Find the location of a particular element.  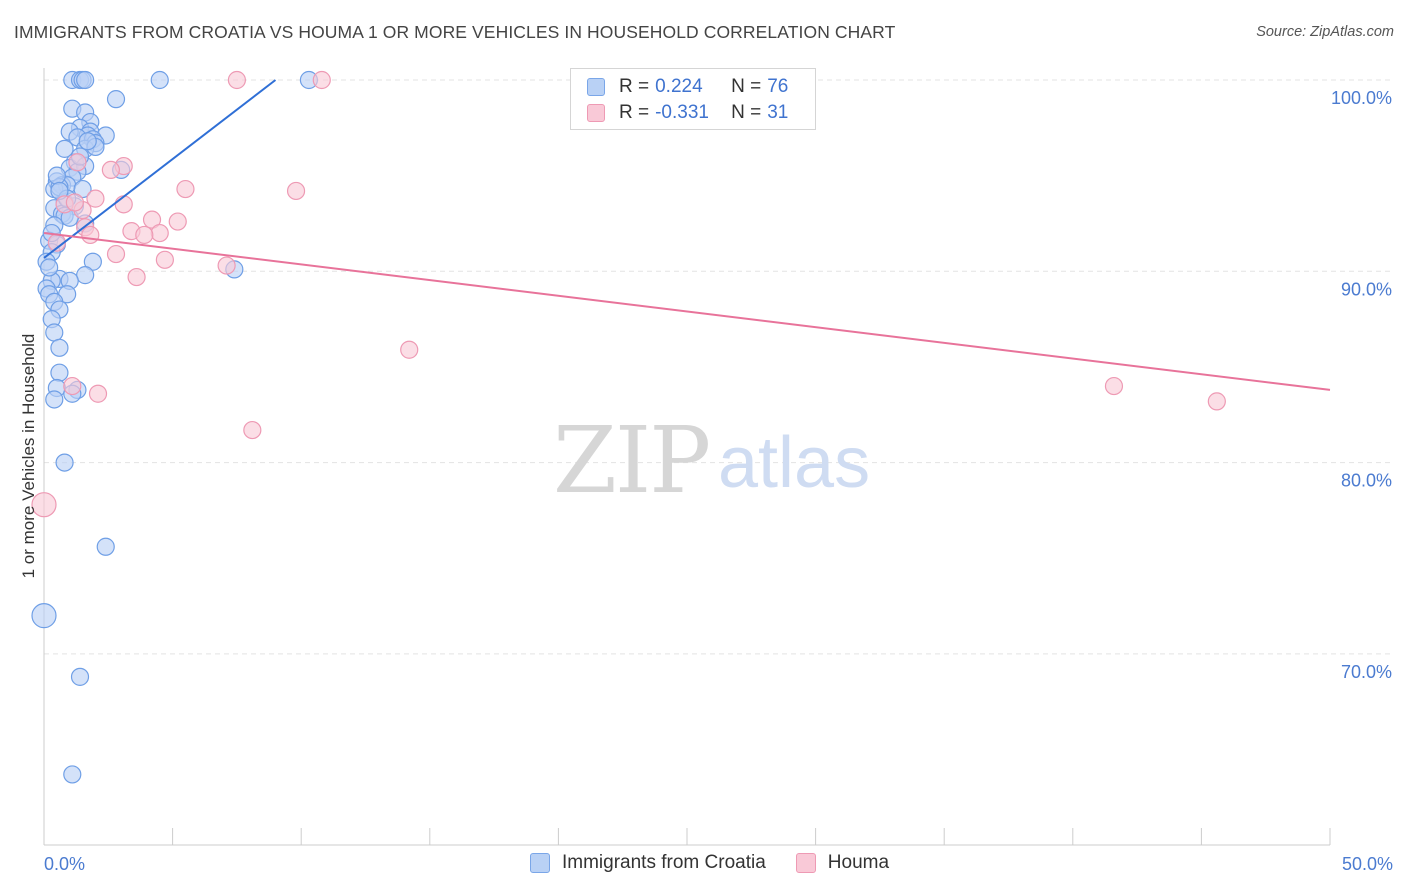

croatia-trend-line is located at coordinates (160, 169).